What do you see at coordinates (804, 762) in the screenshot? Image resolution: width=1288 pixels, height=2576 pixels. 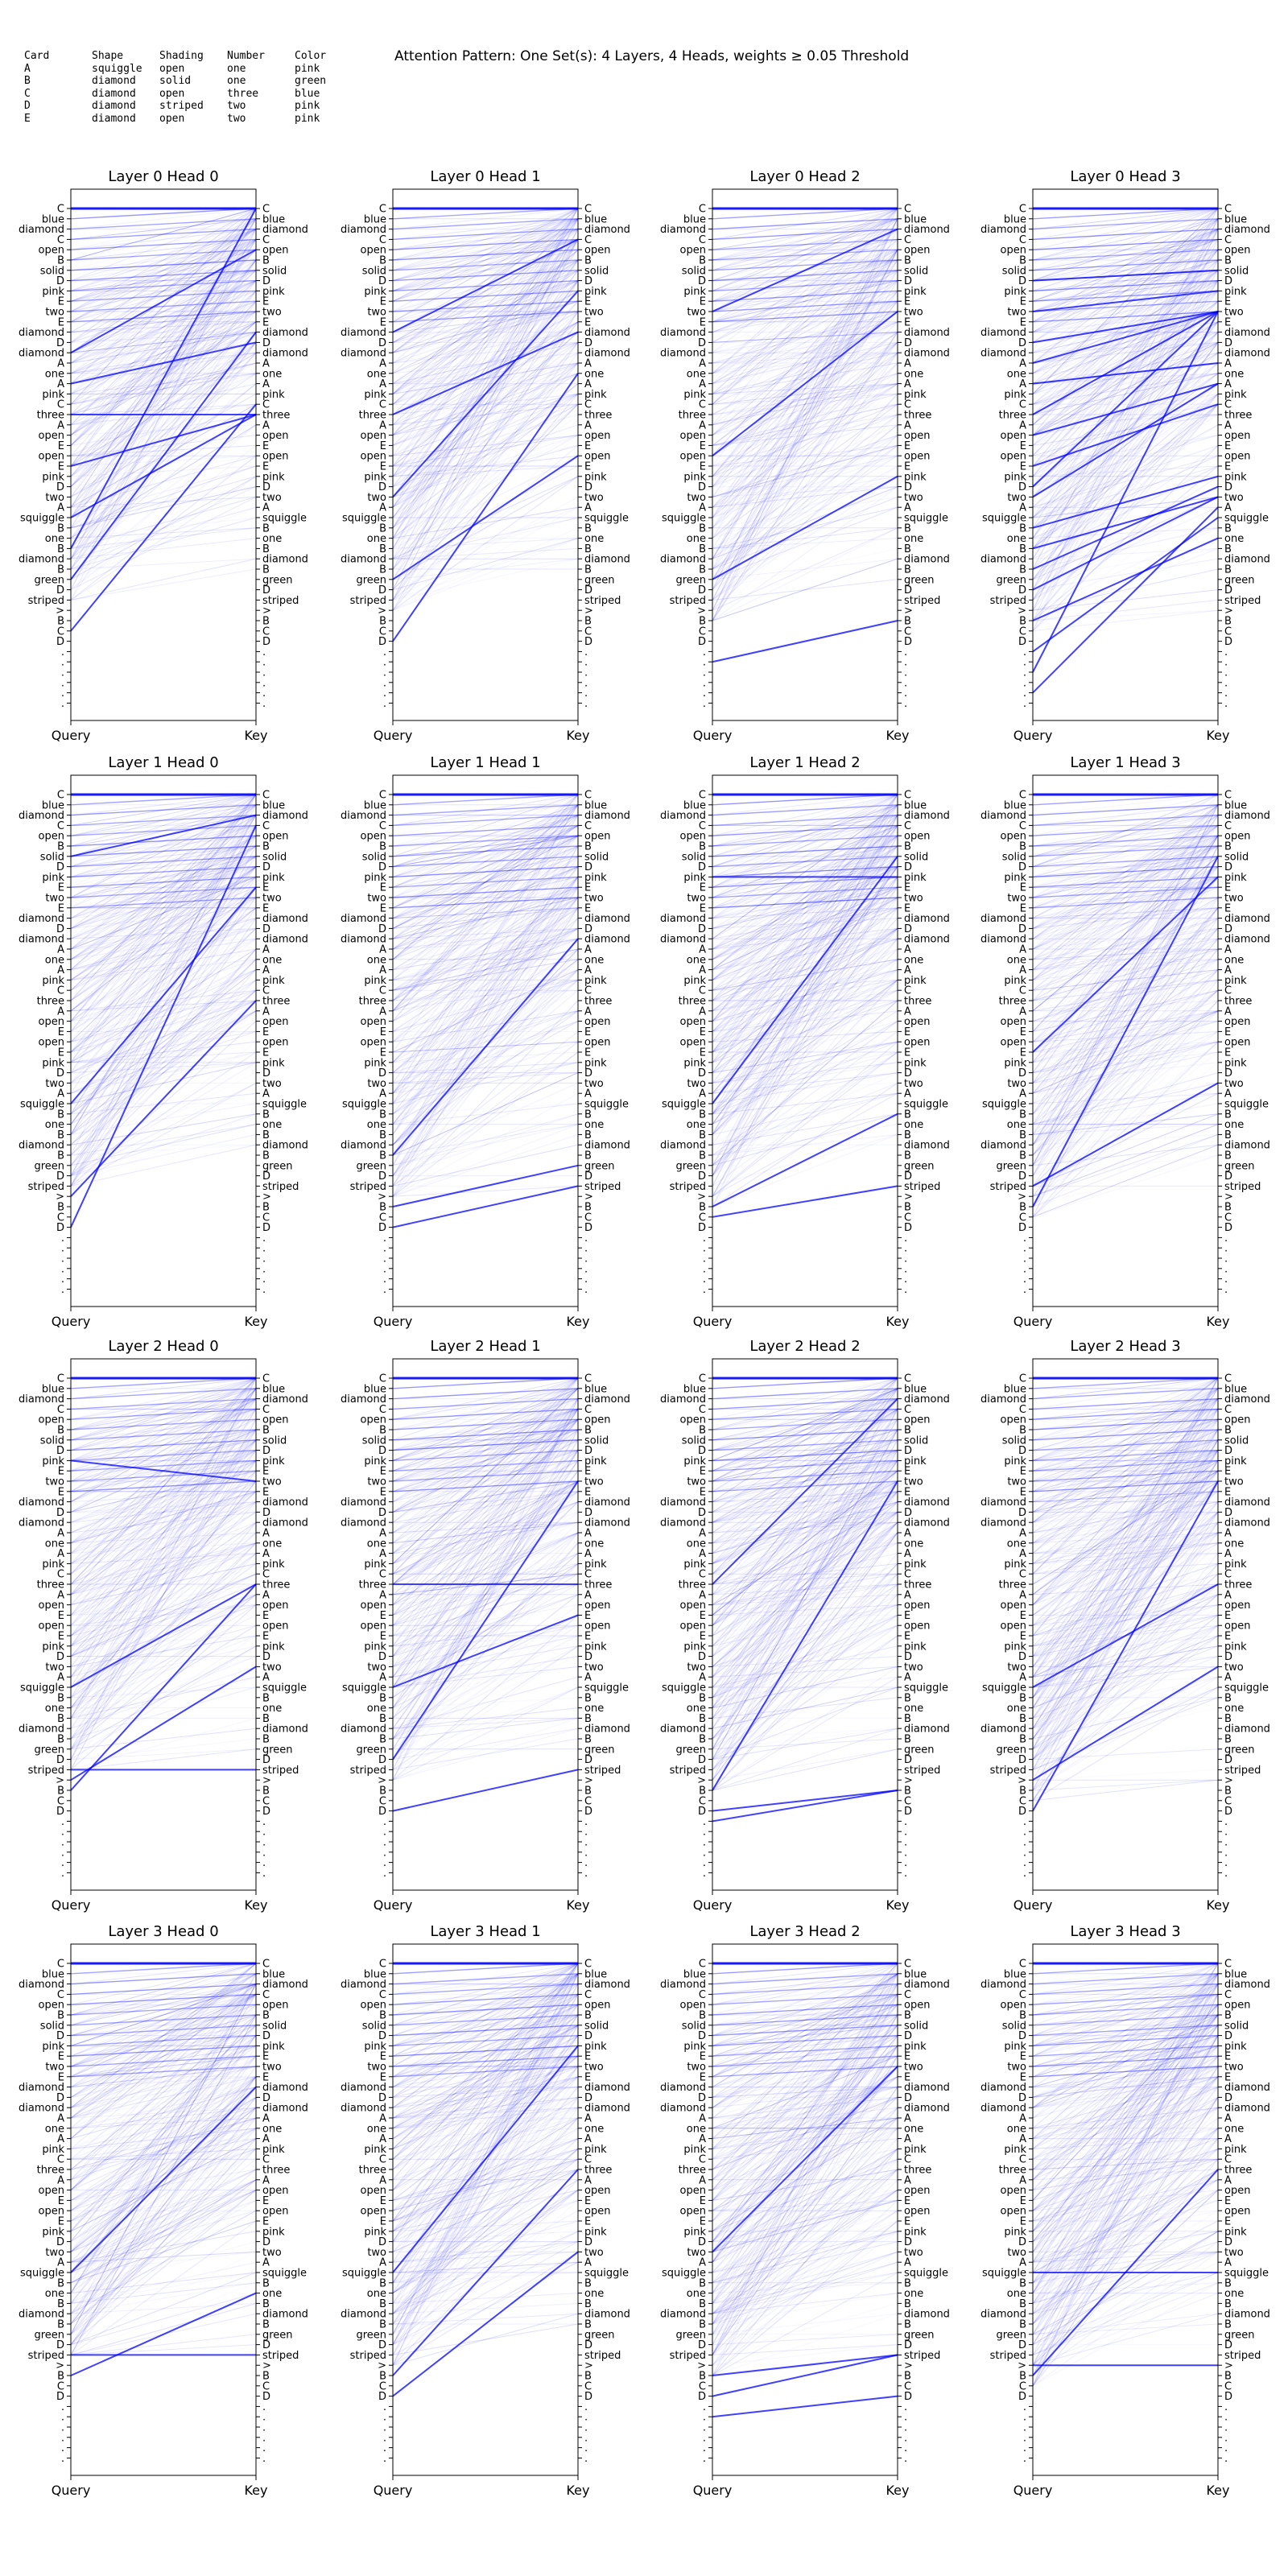 I see `panel-title: Layer 1 Head 2` at bounding box center [804, 762].